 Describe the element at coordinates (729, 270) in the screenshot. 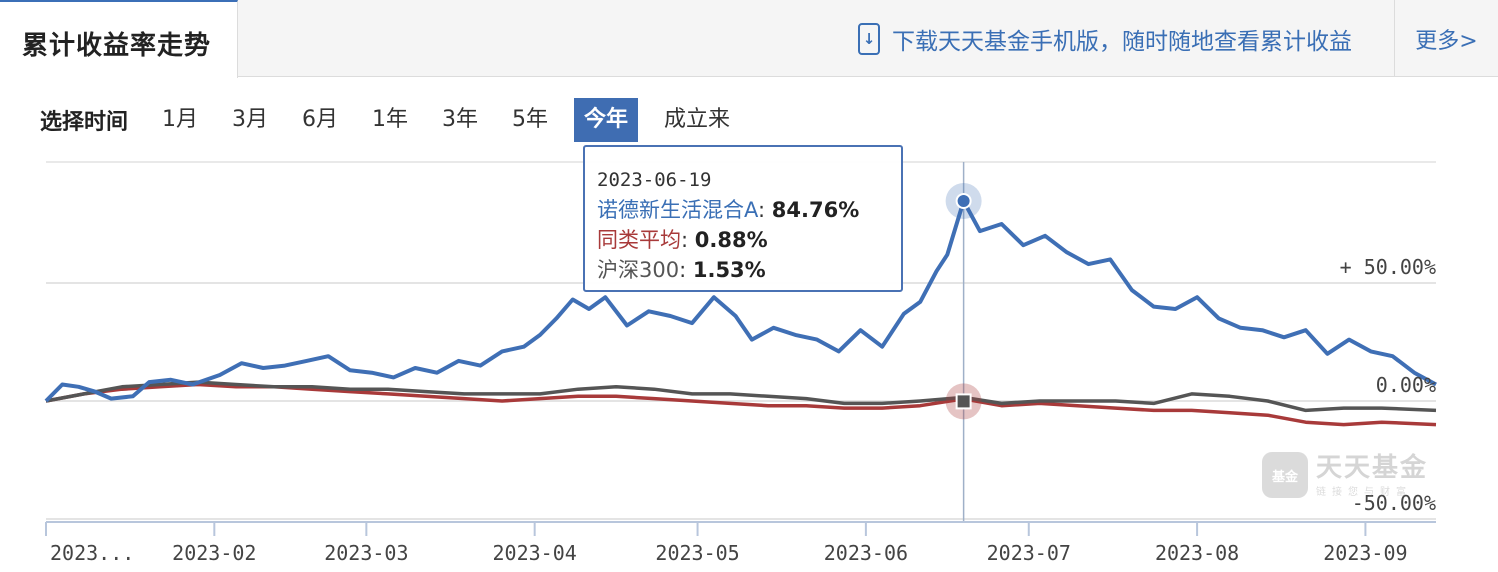

I see `tooltip-index-value: 1.53%` at that location.